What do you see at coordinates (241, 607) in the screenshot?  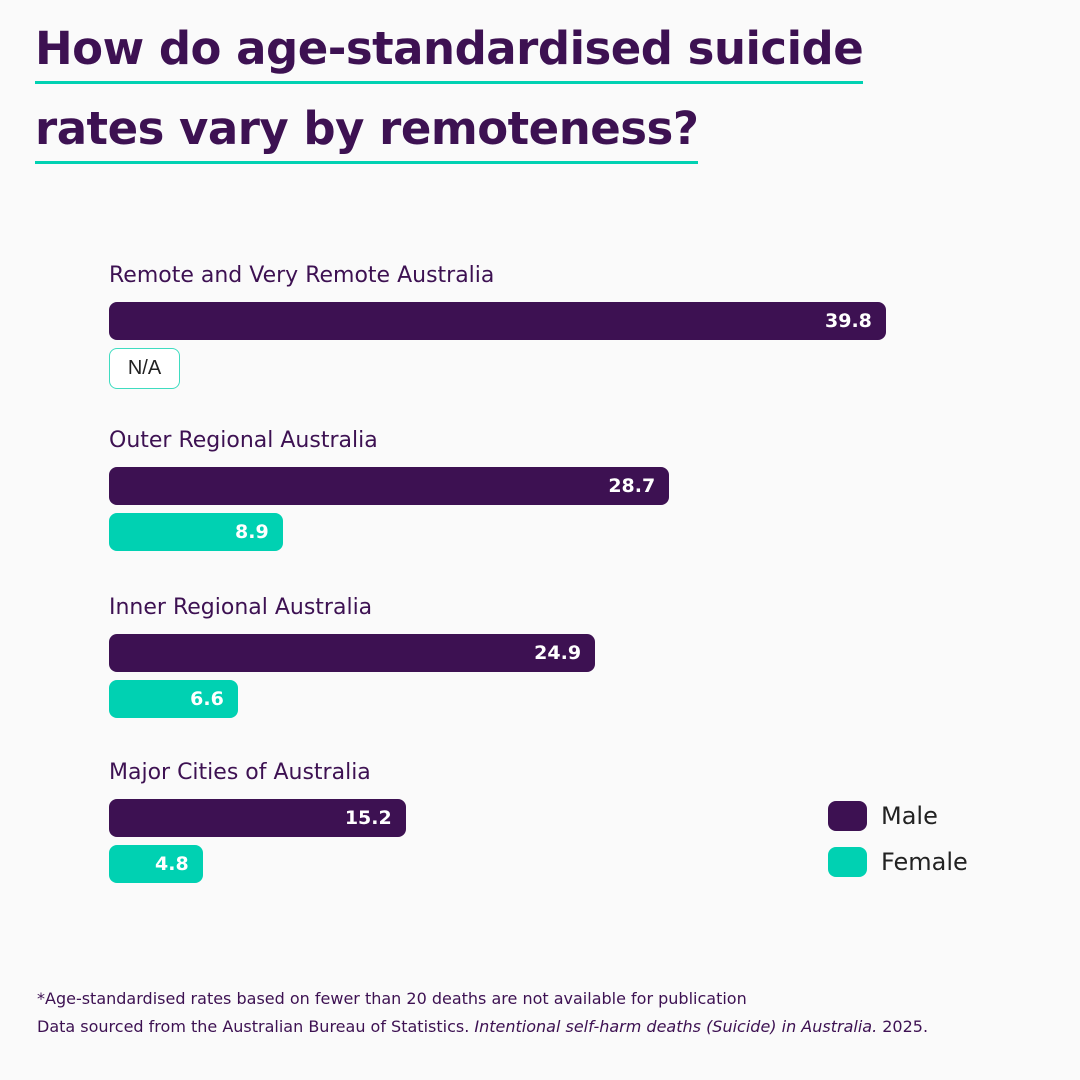 I see `category-label: Inner Regional Australia` at bounding box center [241, 607].